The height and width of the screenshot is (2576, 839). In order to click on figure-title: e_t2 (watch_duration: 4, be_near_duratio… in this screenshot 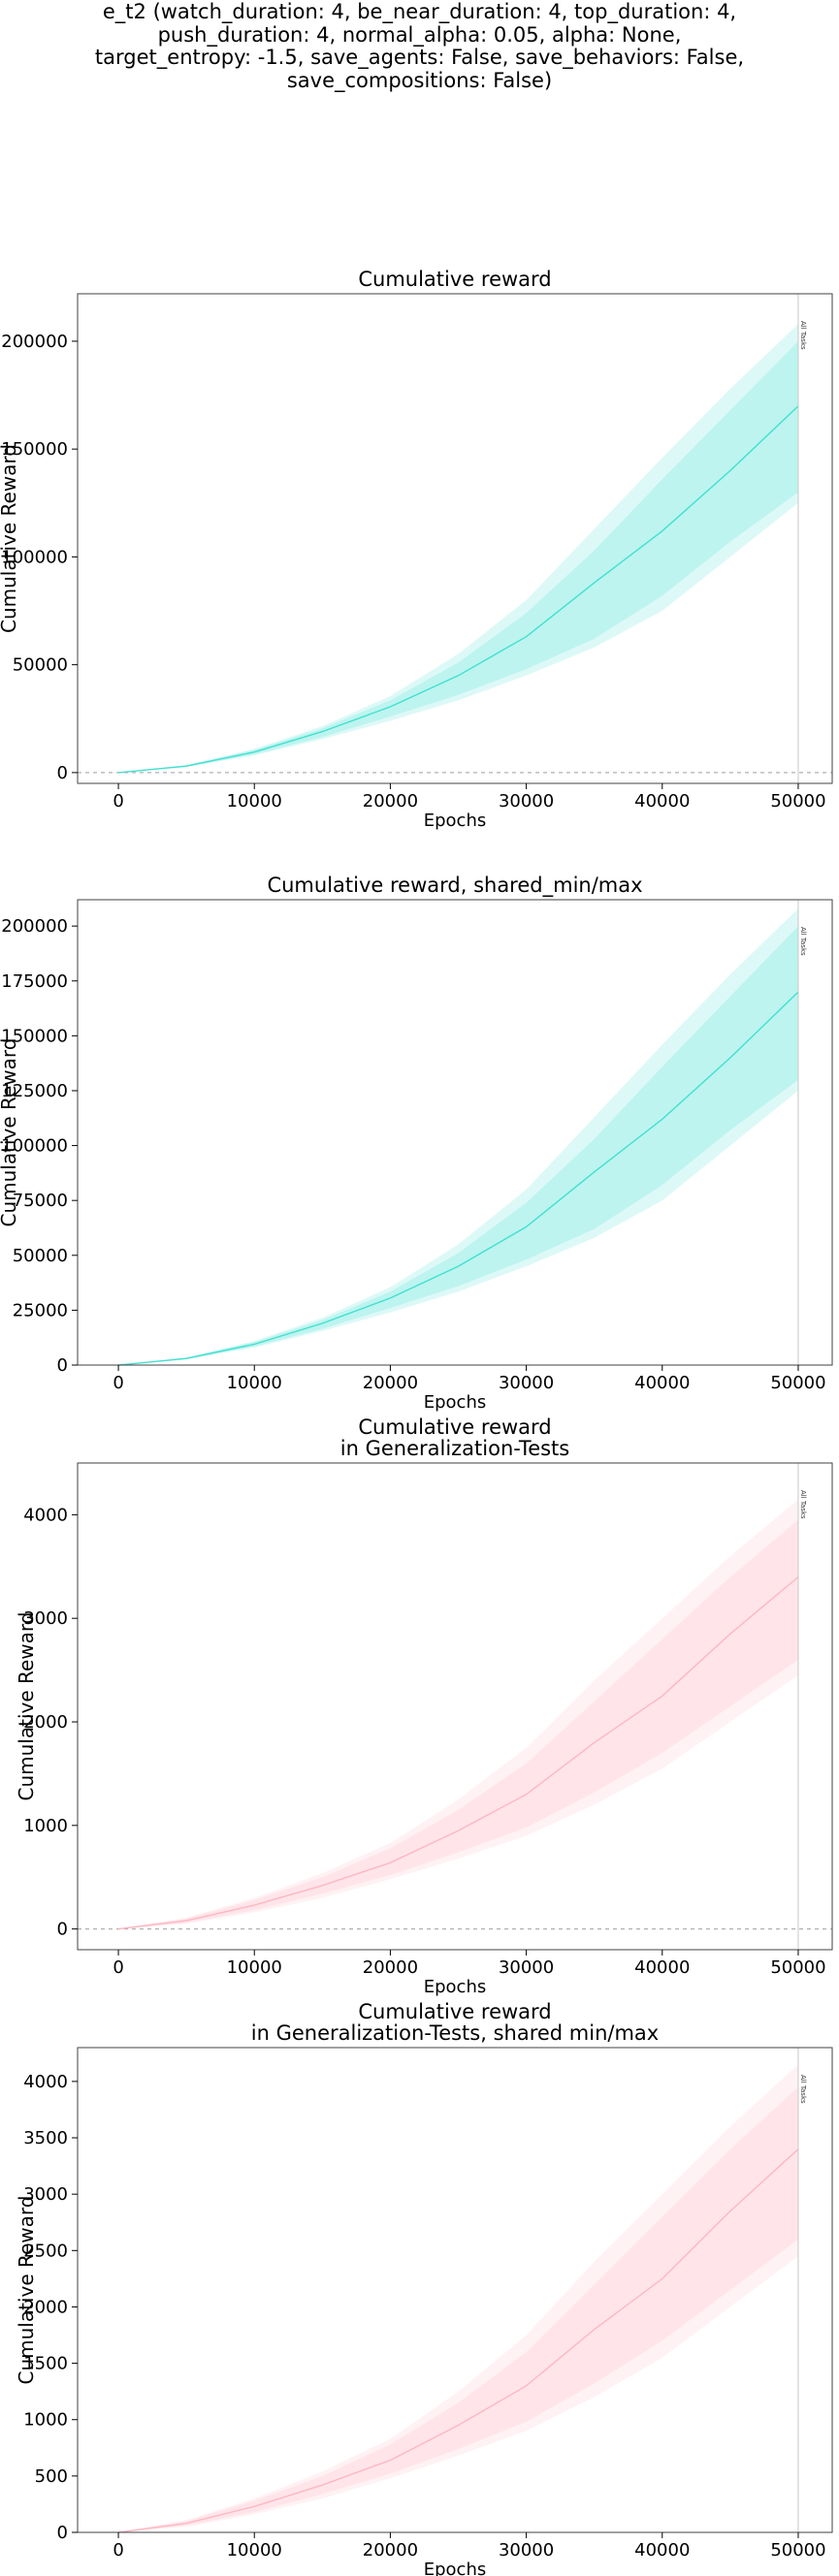, I will do `click(419, 46)`.